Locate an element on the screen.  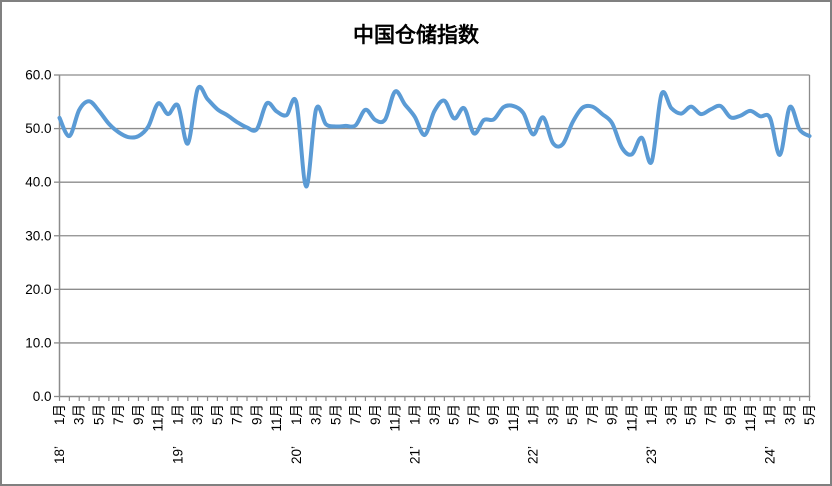
x-year-label: 23’ is located at coordinates (651, 455).